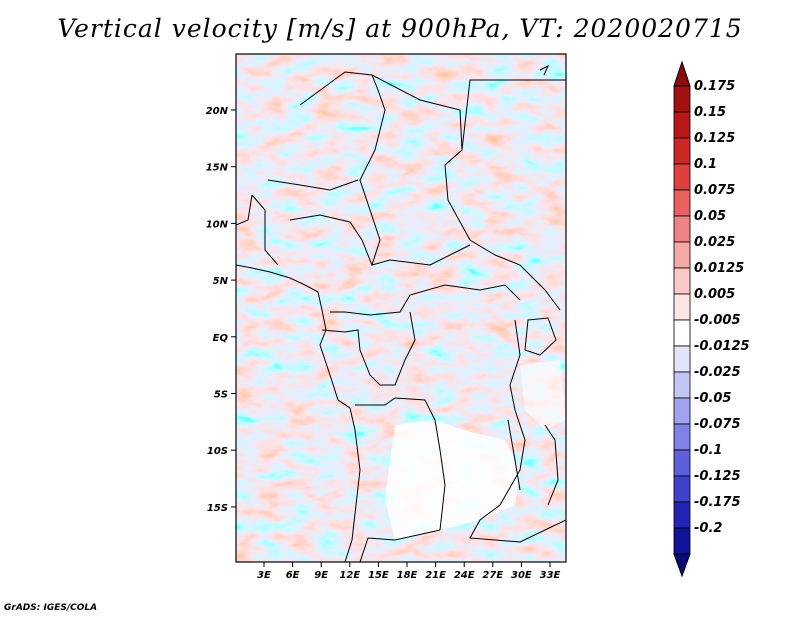  What do you see at coordinates (710, 112) in the screenshot?
I see `colorbar-label: 0.15` at bounding box center [710, 112].